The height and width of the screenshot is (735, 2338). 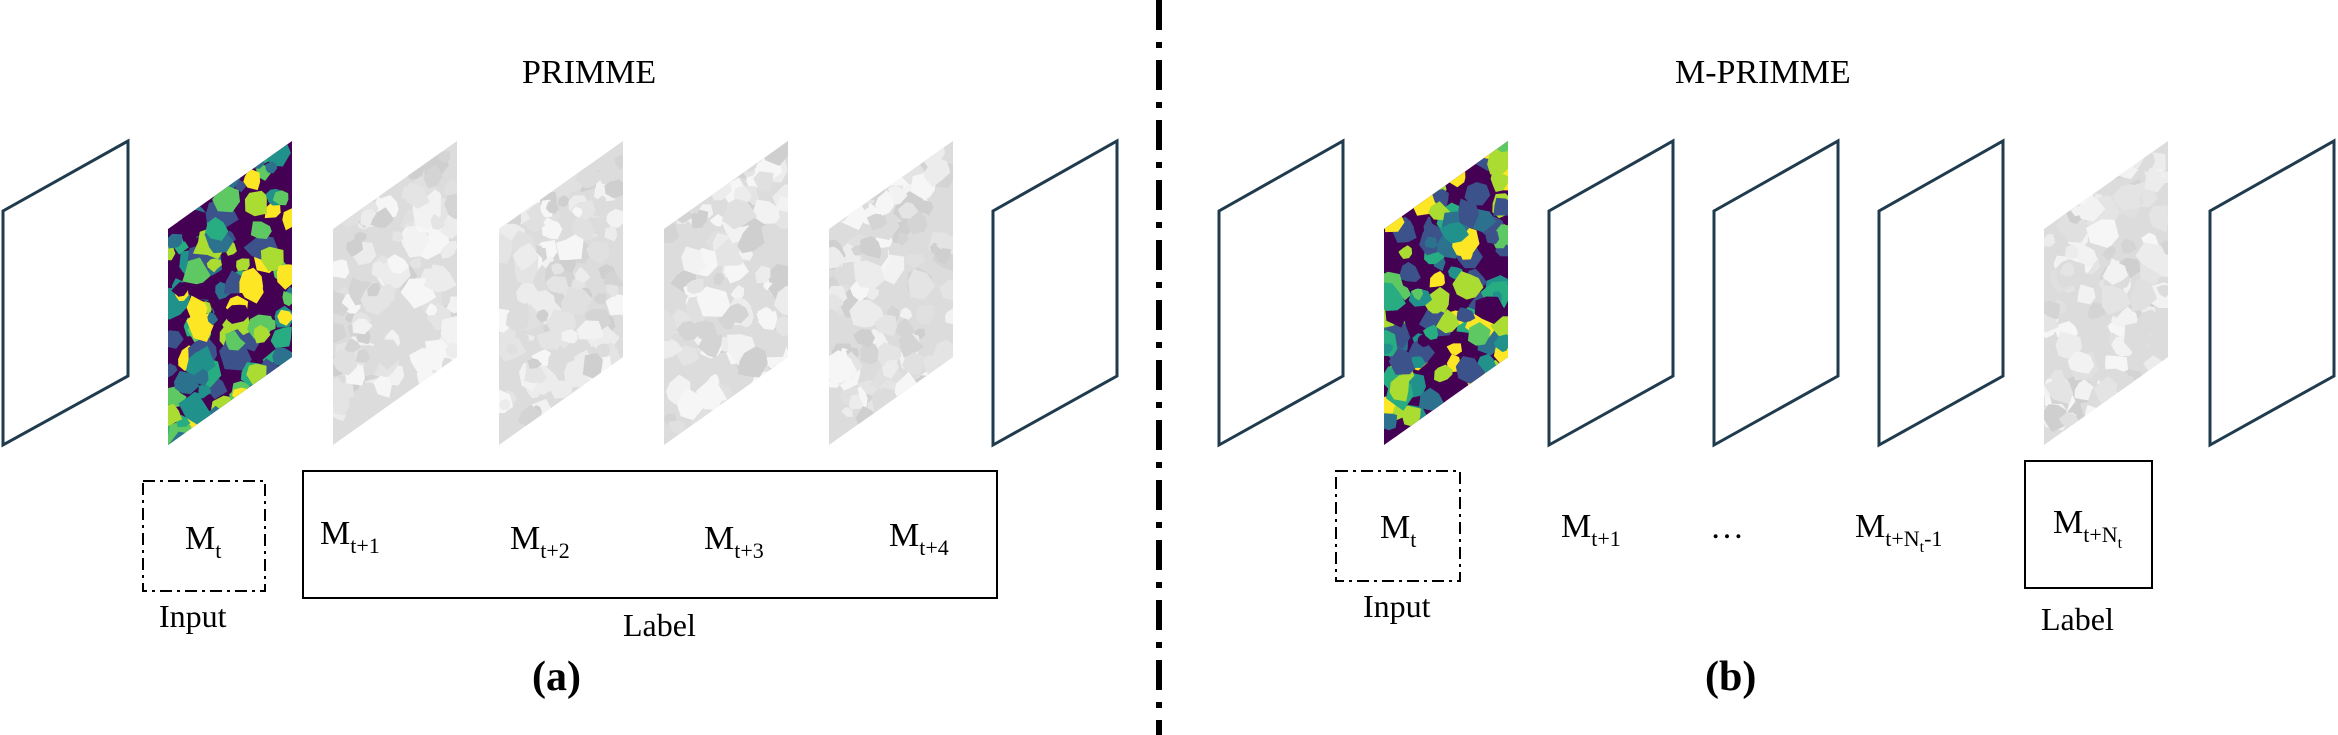 I want to click on panel-label-b: (b), so click(x=1731, y=677).